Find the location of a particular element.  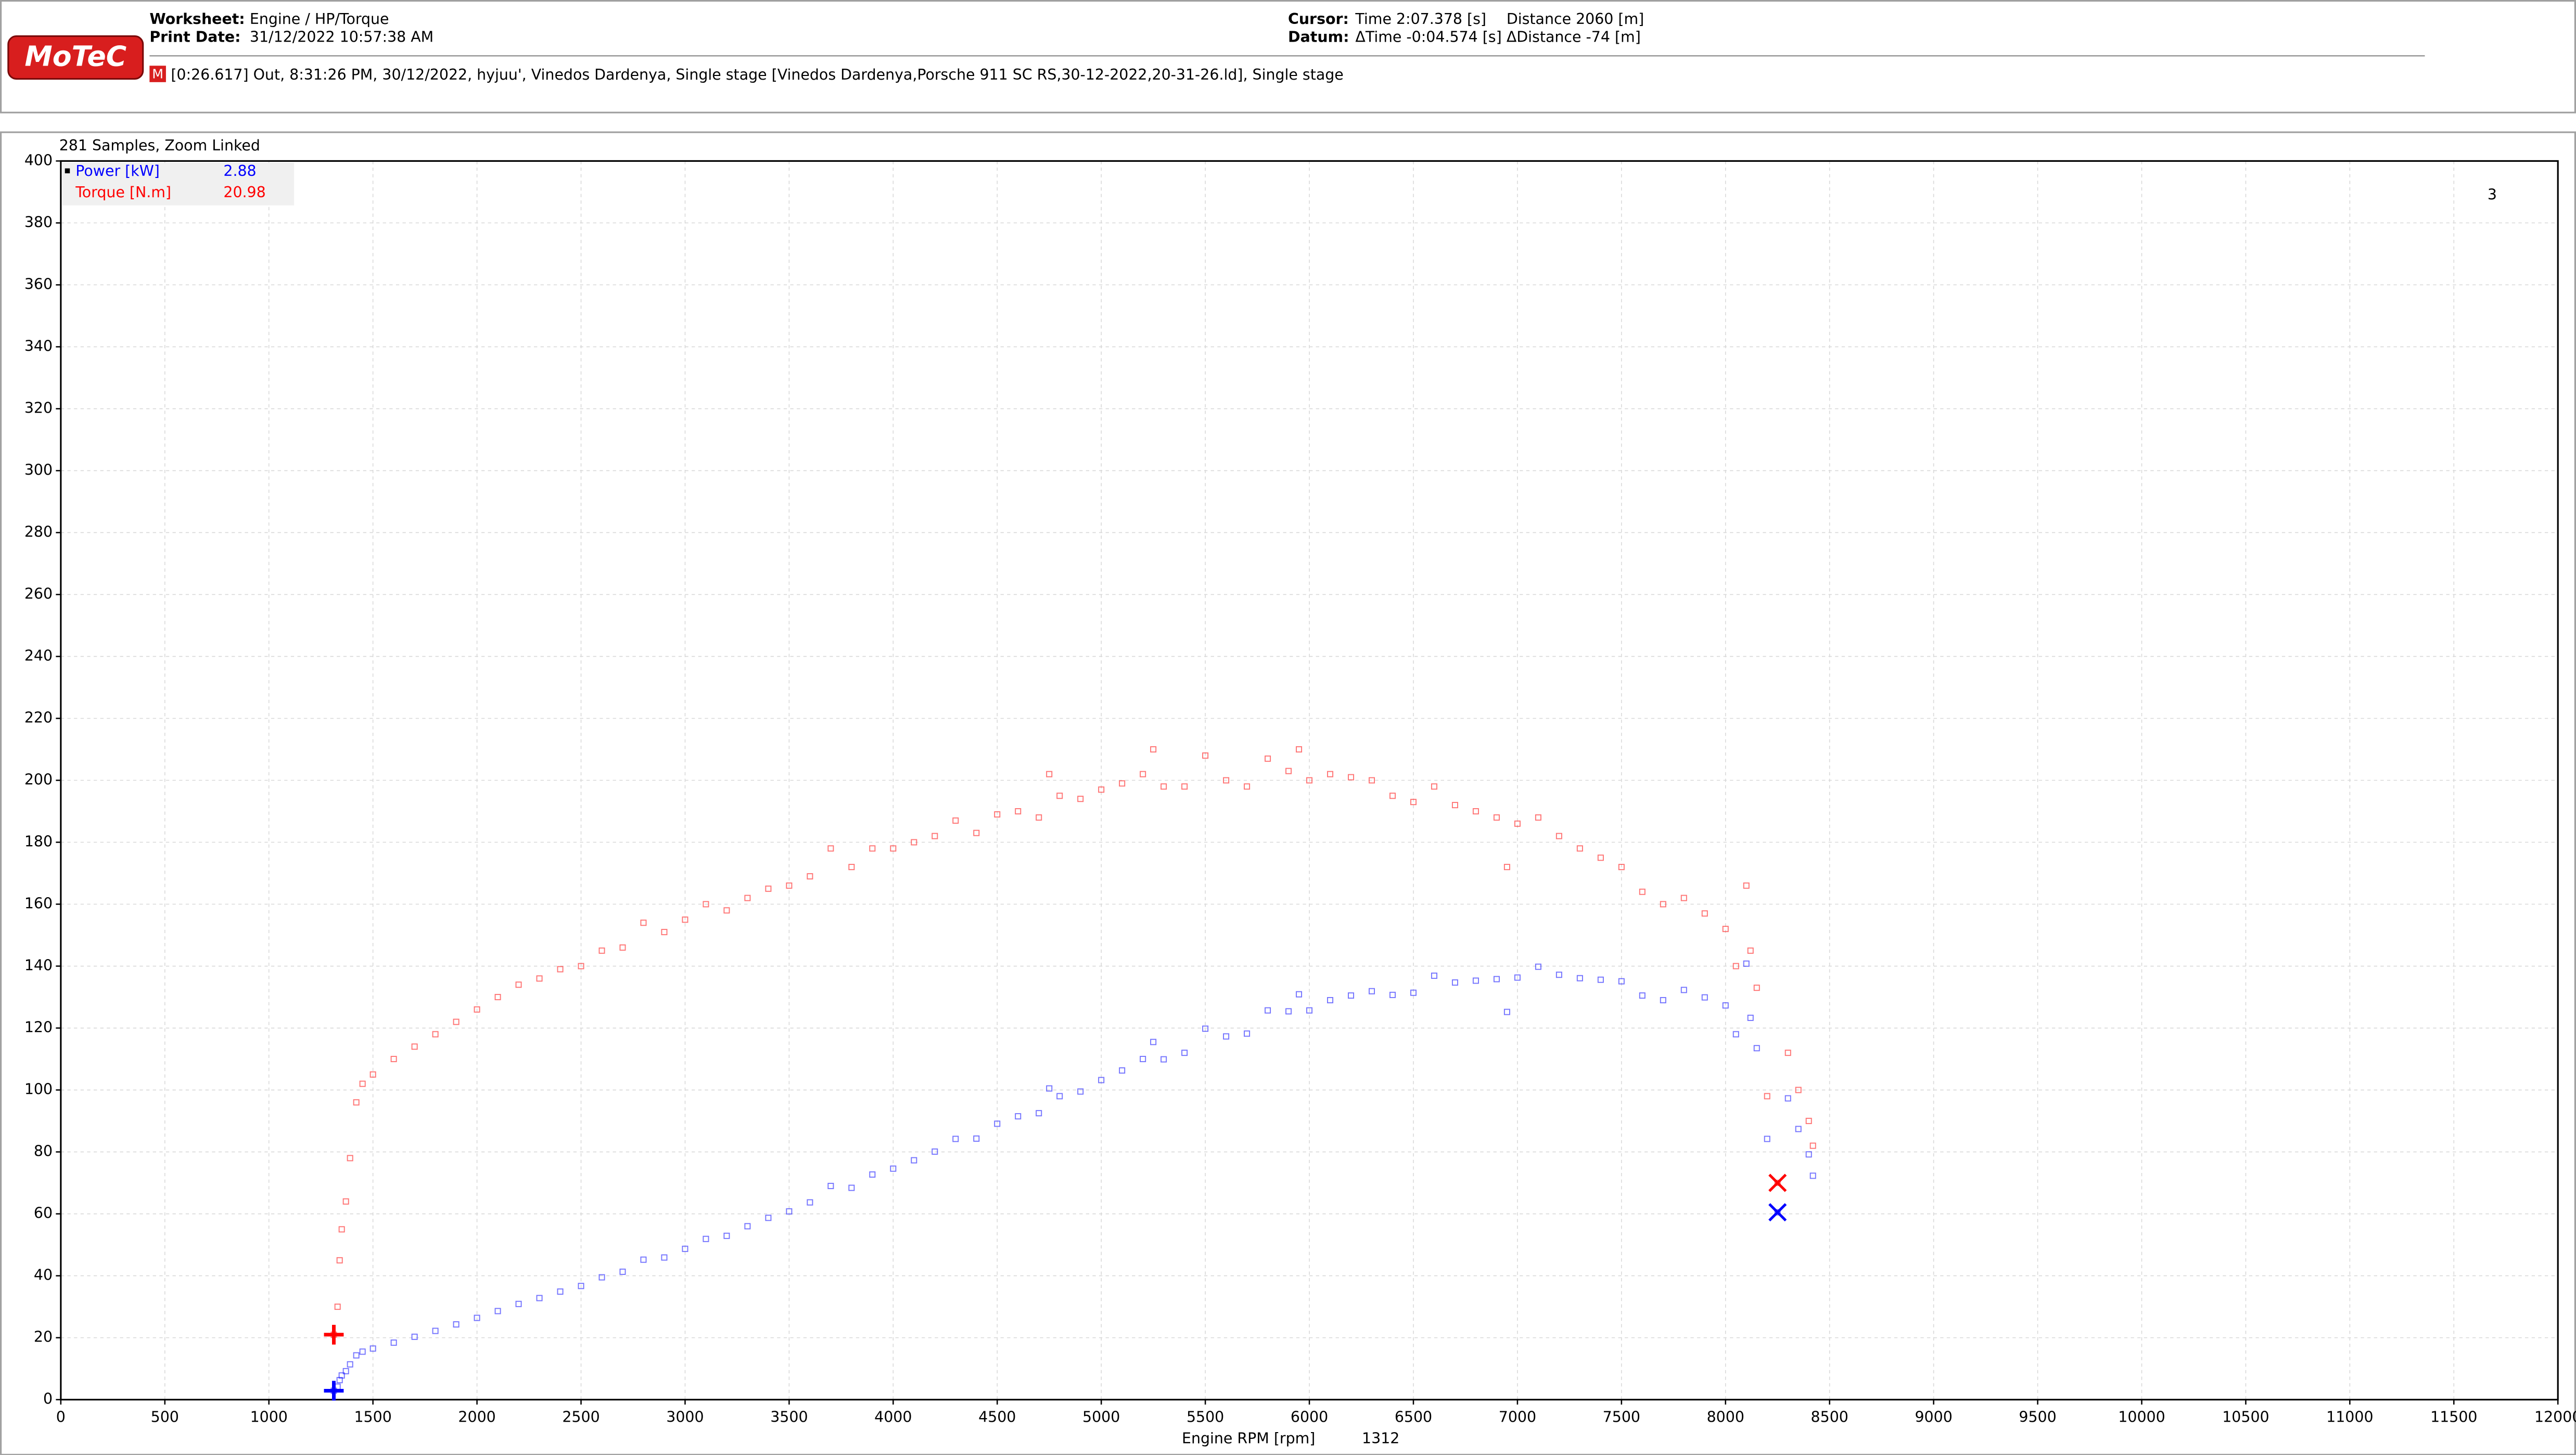

x-tick-label: 6000 is located at coordinates (1309, 1416).